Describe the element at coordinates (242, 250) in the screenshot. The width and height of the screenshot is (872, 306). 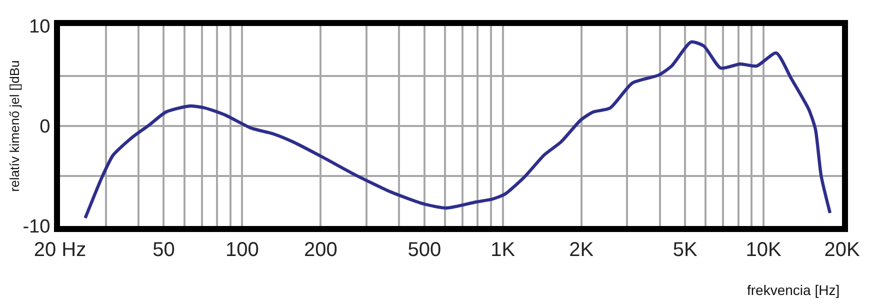
I see `x-tick-label: 100` at that location.